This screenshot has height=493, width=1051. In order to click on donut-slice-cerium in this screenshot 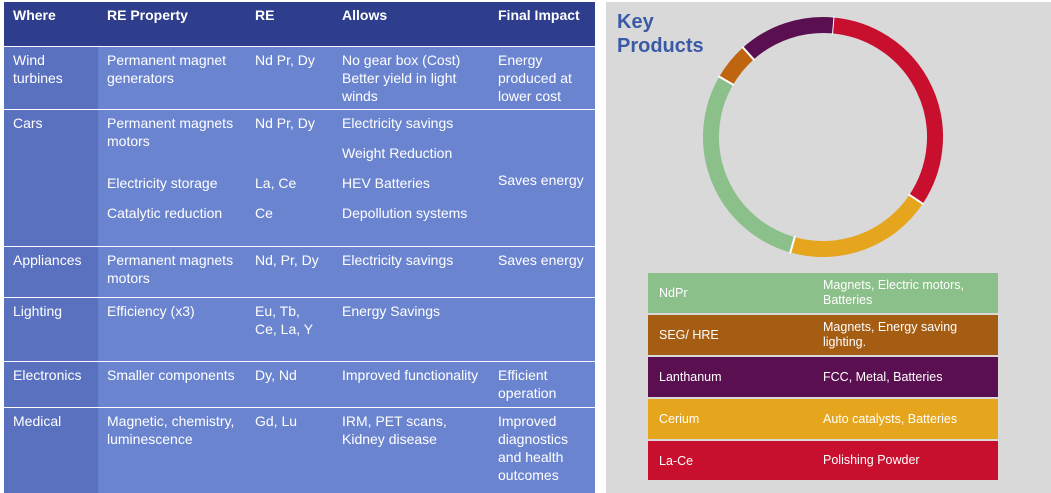, I will do `click(856, 225)`.